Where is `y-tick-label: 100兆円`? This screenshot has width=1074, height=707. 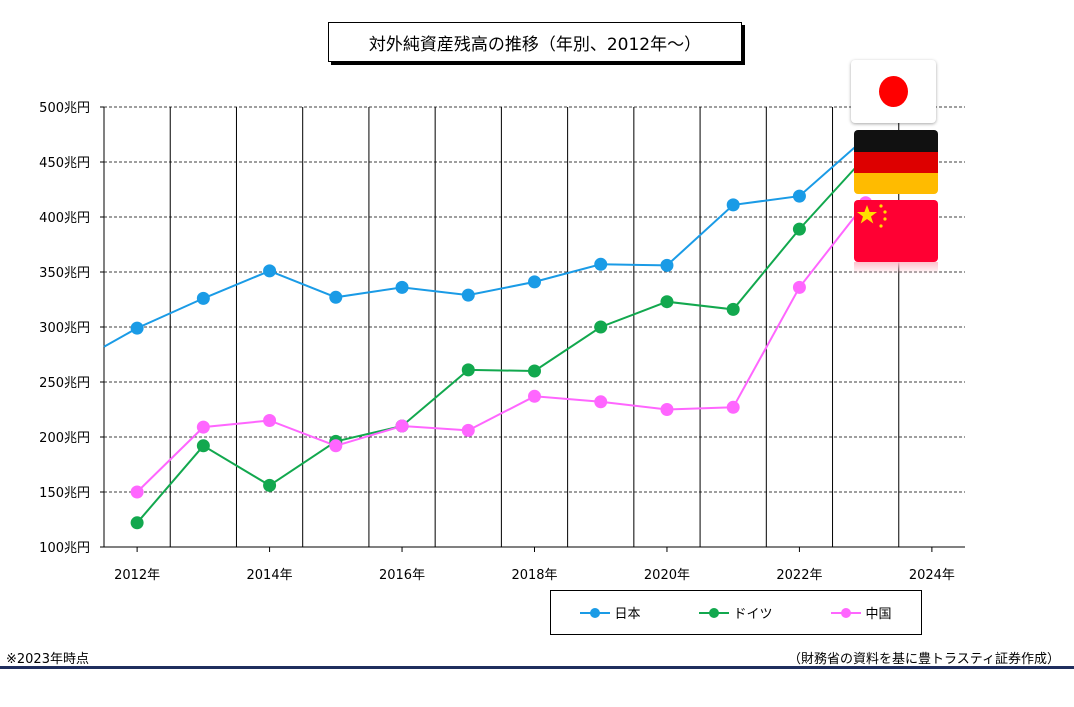
y-tick-label: 100兆円 is located at coordinates (64, 548).